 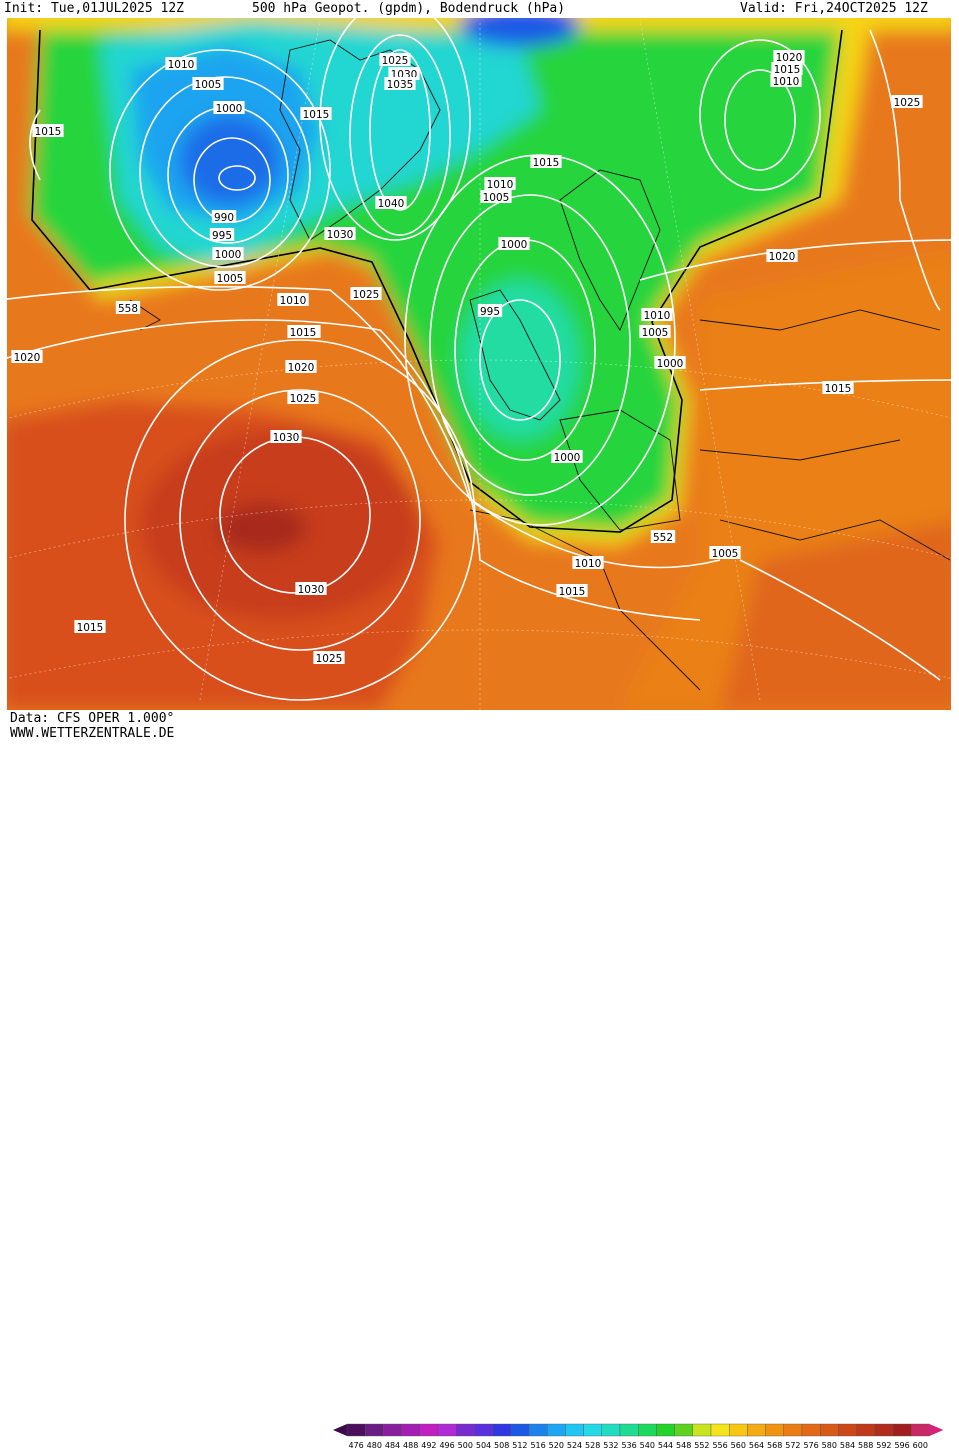 What do you see at coordinates (128, 309) in the screenshot?
I see `geopotential-label: 558` at bounding box center [128, 309].